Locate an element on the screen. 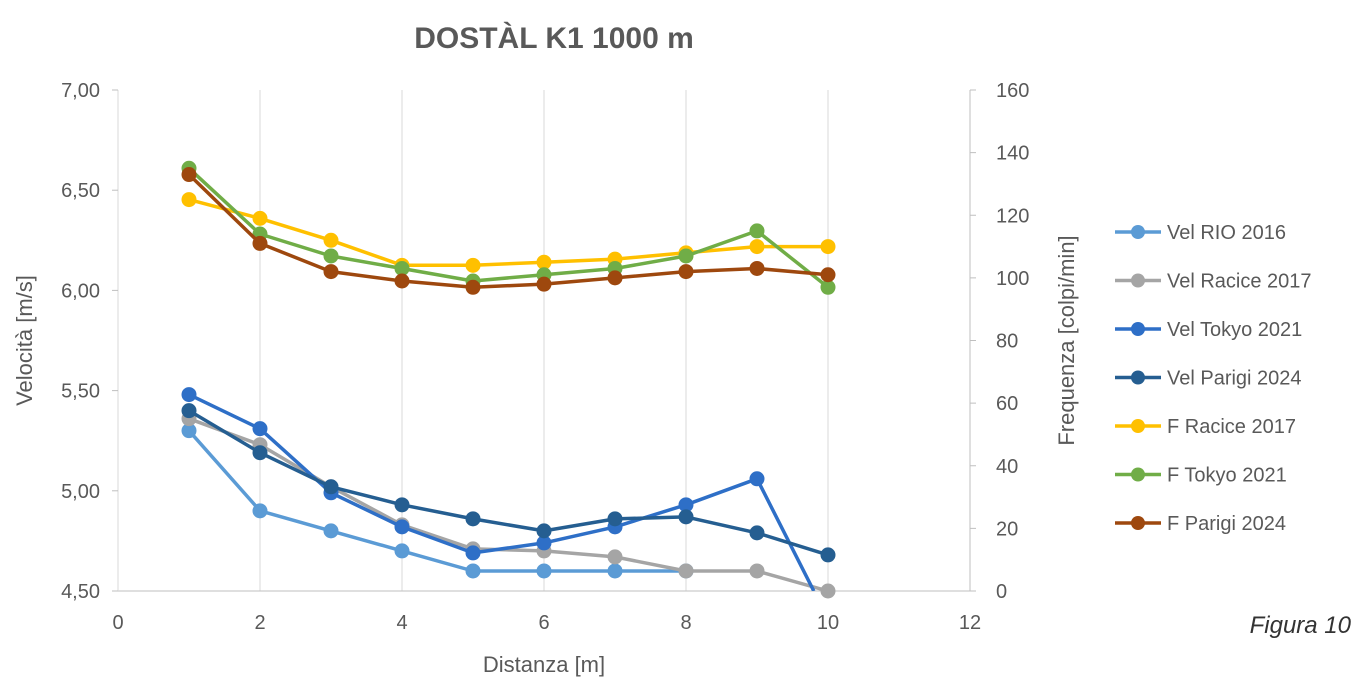 The image size is (1359, 684). y-left-tick-label: 6,00 is located at coordinates (80, 291).